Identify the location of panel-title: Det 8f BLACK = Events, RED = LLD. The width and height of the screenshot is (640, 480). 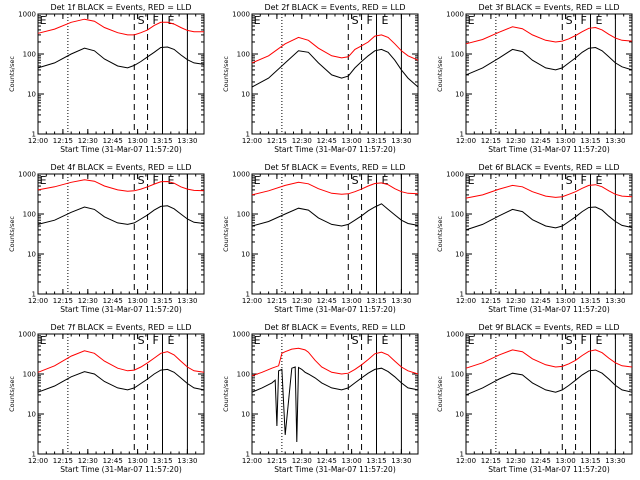
(334, 327).